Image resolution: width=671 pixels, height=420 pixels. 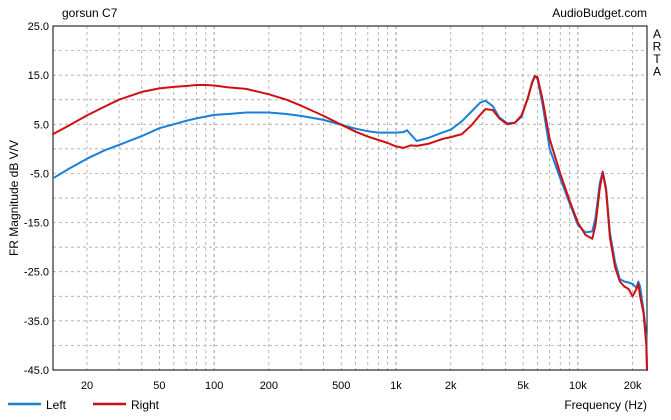 What do you see at coordinates (269, 386) in the screenshot?
I see `x-tick-label: 200` at bounding box center [269, 386].